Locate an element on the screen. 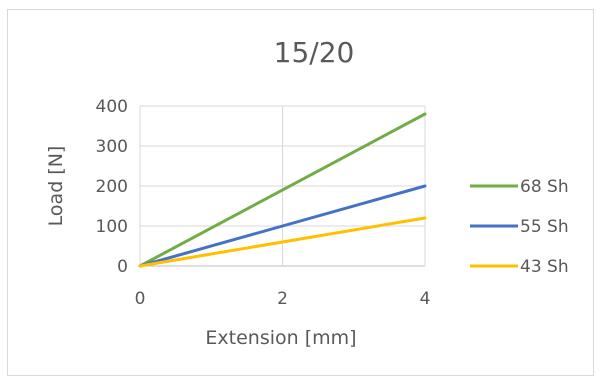  legend-item: 68 Sh is located at coordinates (519, 187).